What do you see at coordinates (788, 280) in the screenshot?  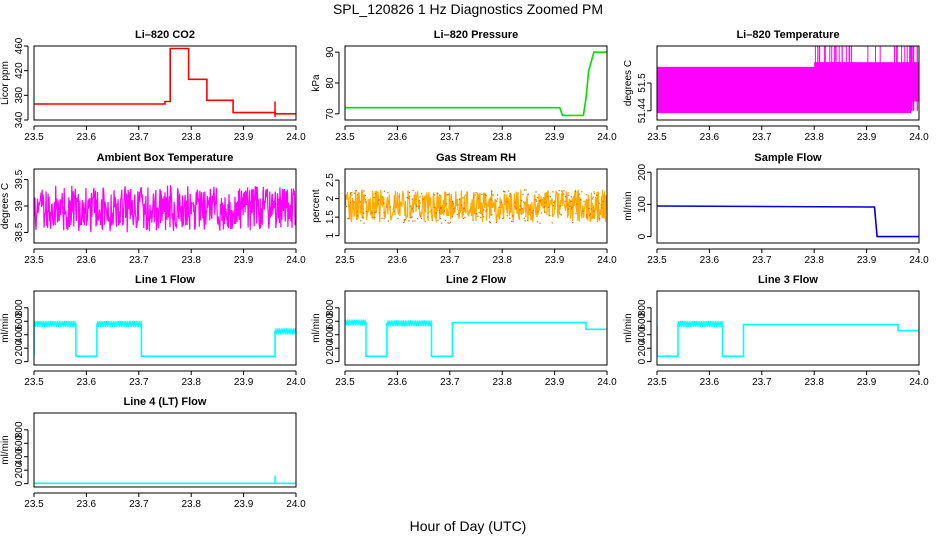 I see `panel-title: Line 3 Flow` at bounding box center [788, 280].